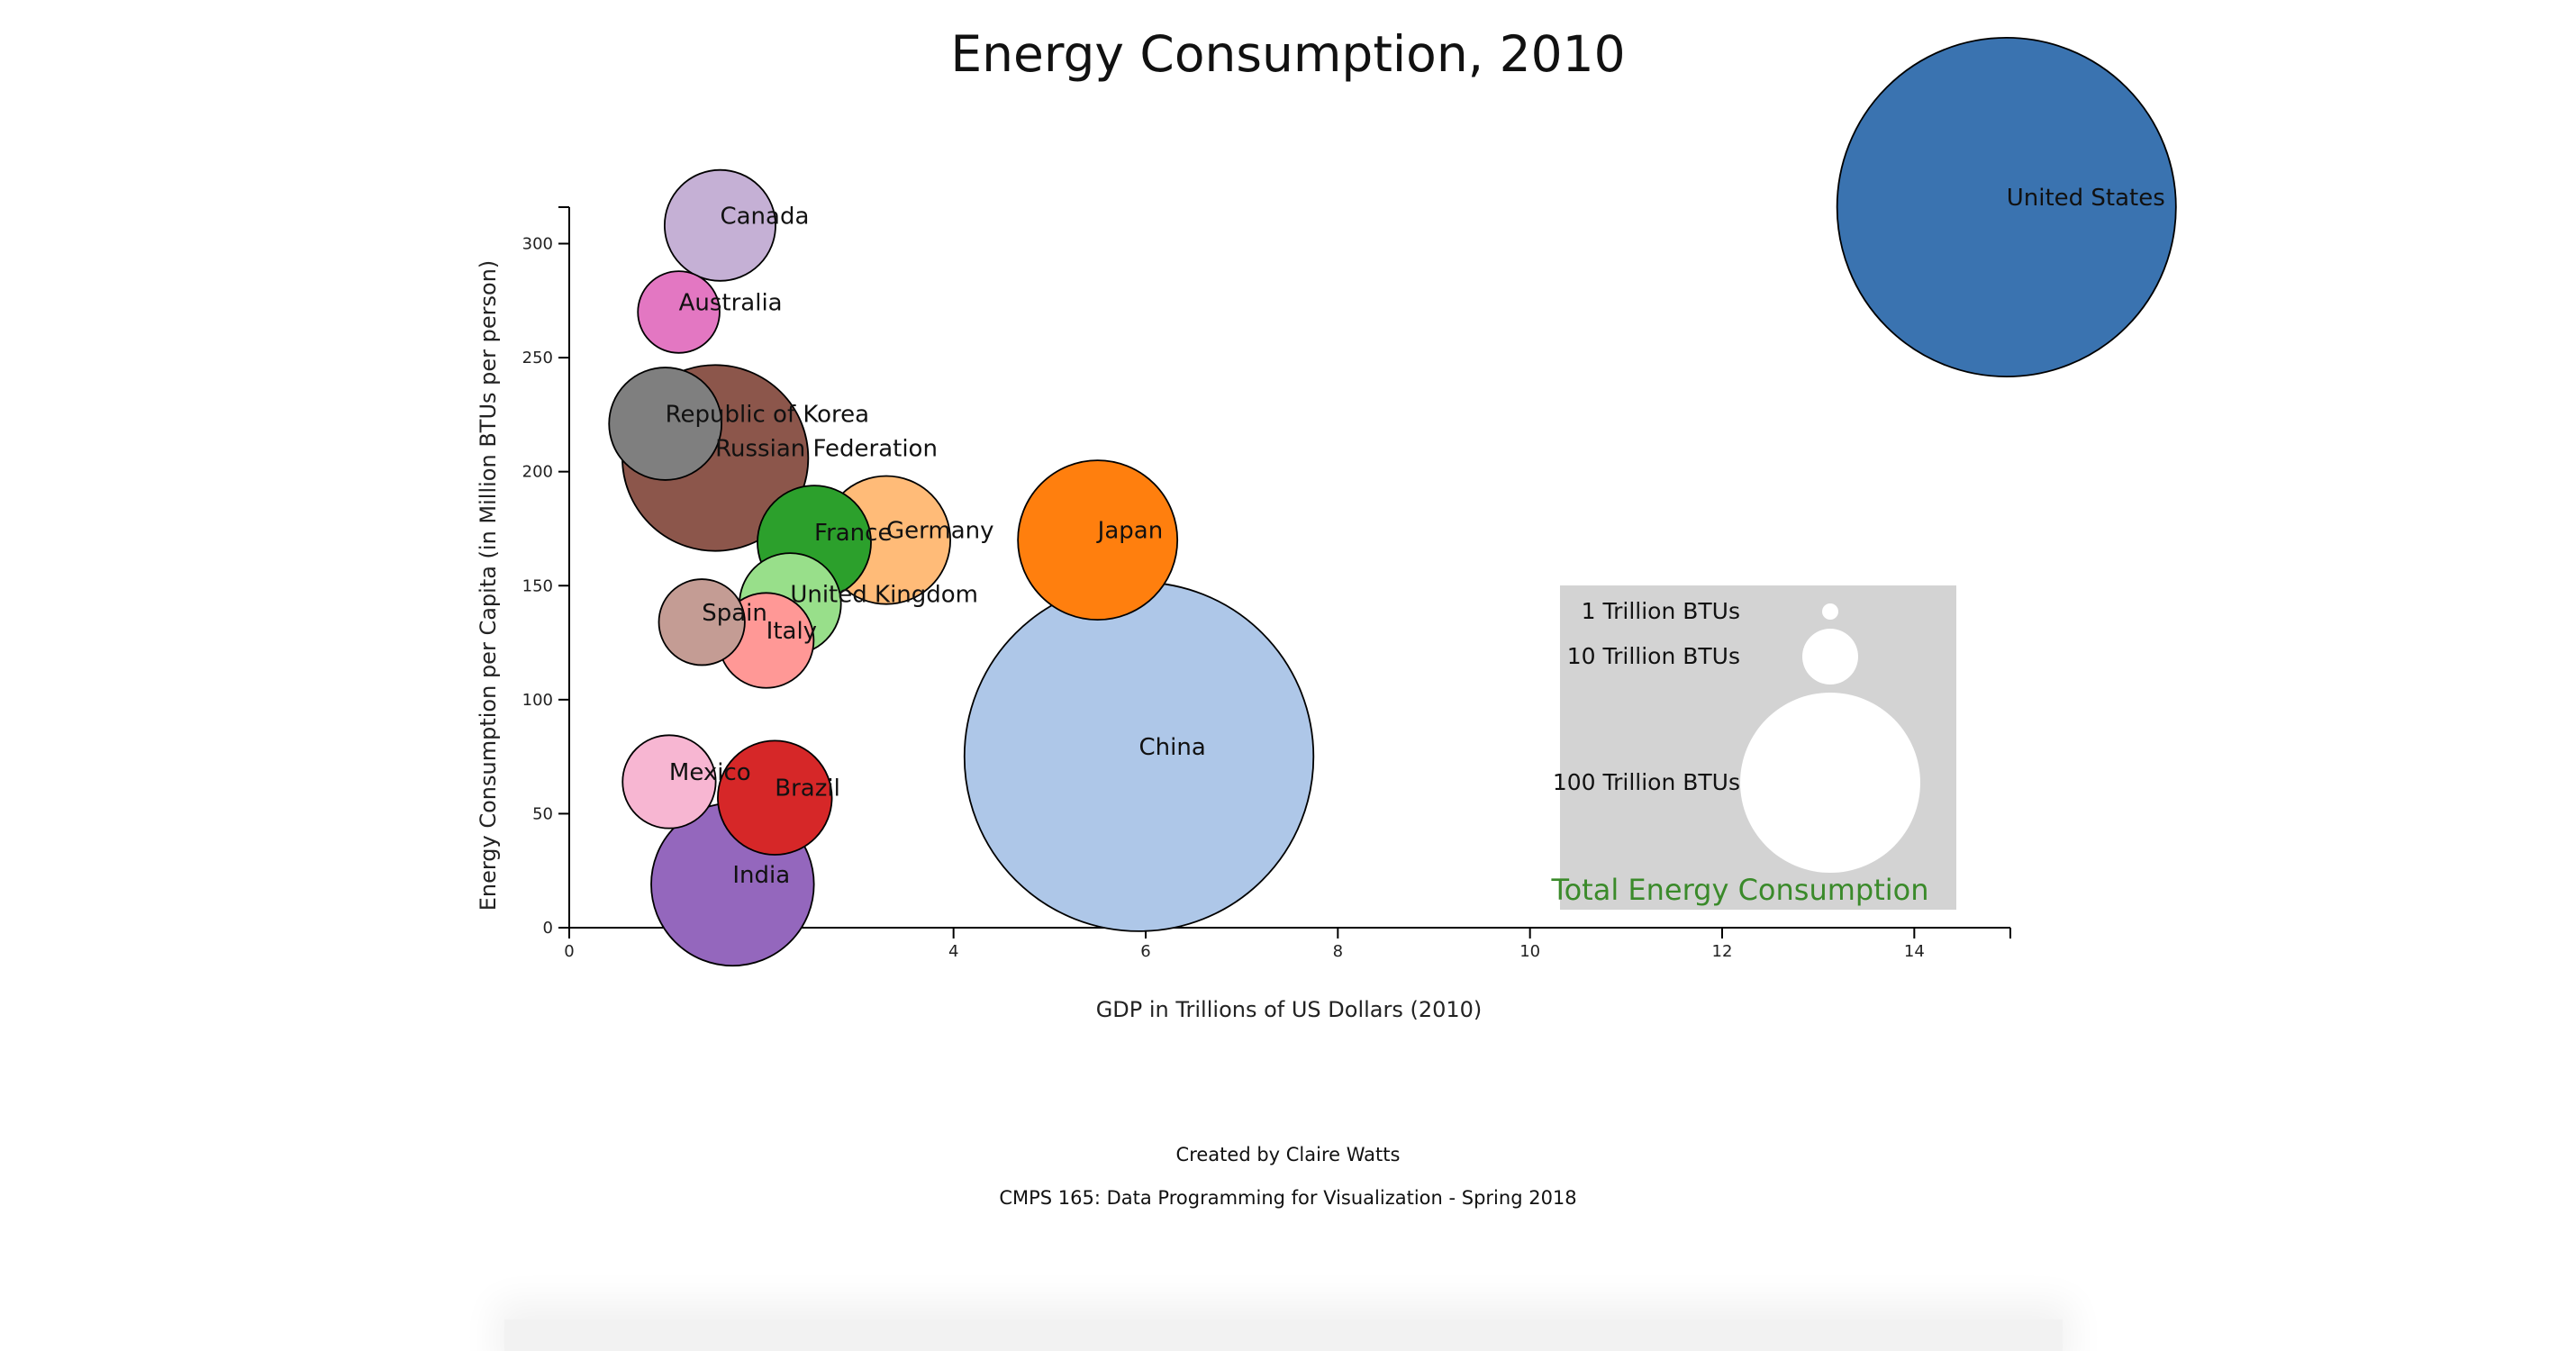 Image resolution: width=2576 pixels, height=1351 pixels. I want to click on x-tick-label: 10, so click(1529, 951).